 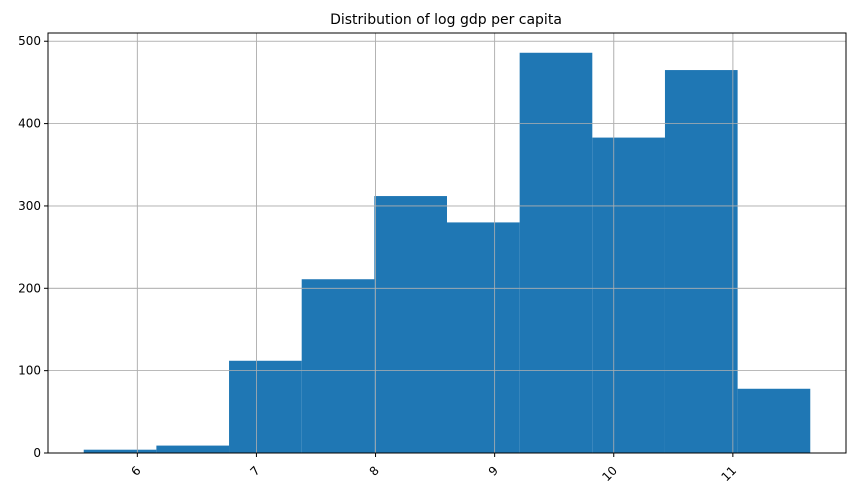 What do you see at coordinates (493, 470) in the screenshot?
I see `x-tick-label: 9` at bounding box center [493, 470].